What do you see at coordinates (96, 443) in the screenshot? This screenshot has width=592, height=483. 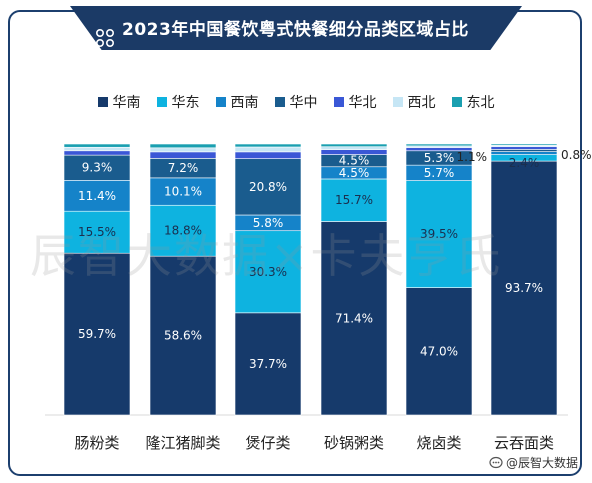 I see `category-label: 肠粉类` at bounding box center [96, 443].